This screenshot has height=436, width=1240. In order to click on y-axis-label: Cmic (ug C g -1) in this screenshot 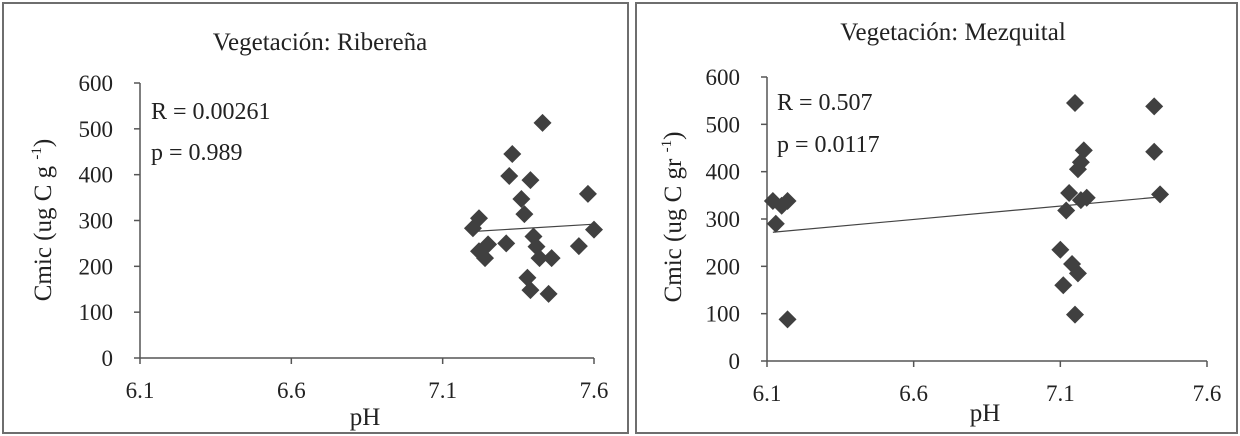, I will do `click(43, 220)`.